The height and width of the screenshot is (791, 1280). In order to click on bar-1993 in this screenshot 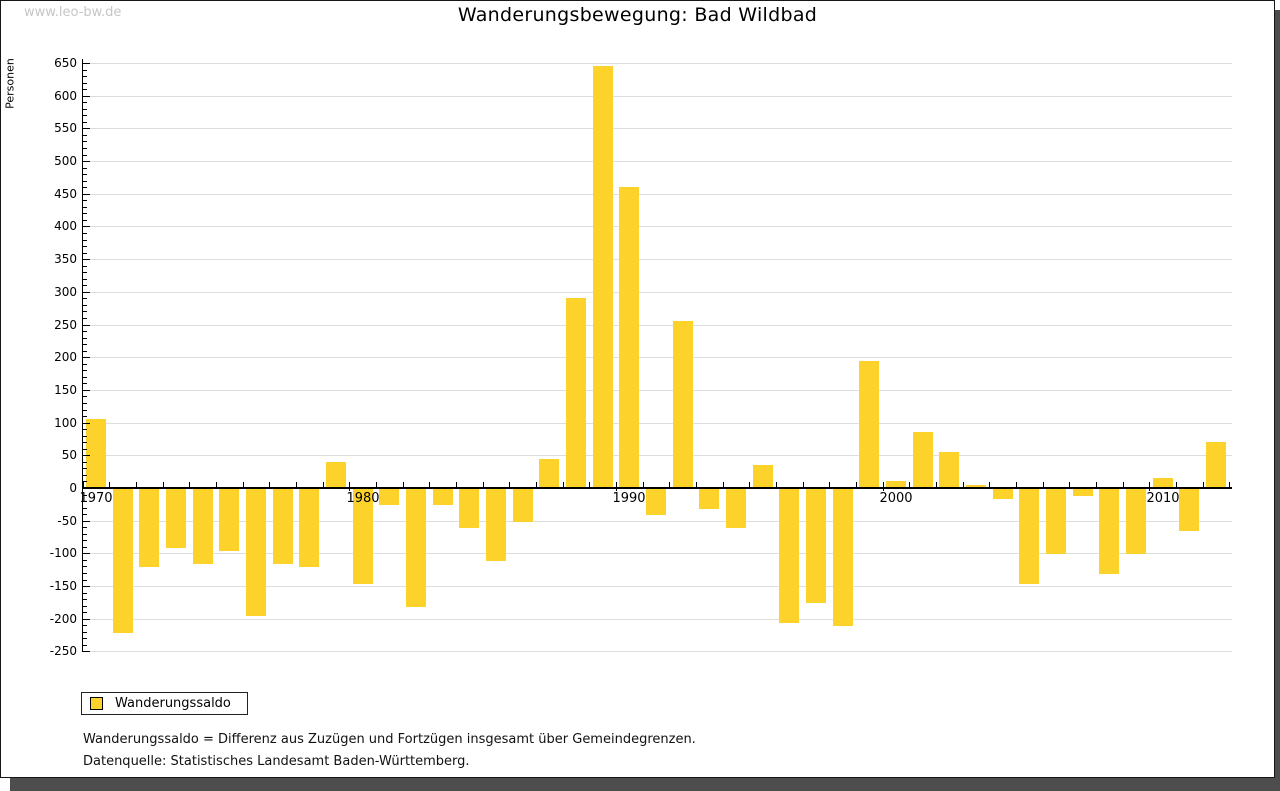, I will do `click(709, 499)`.